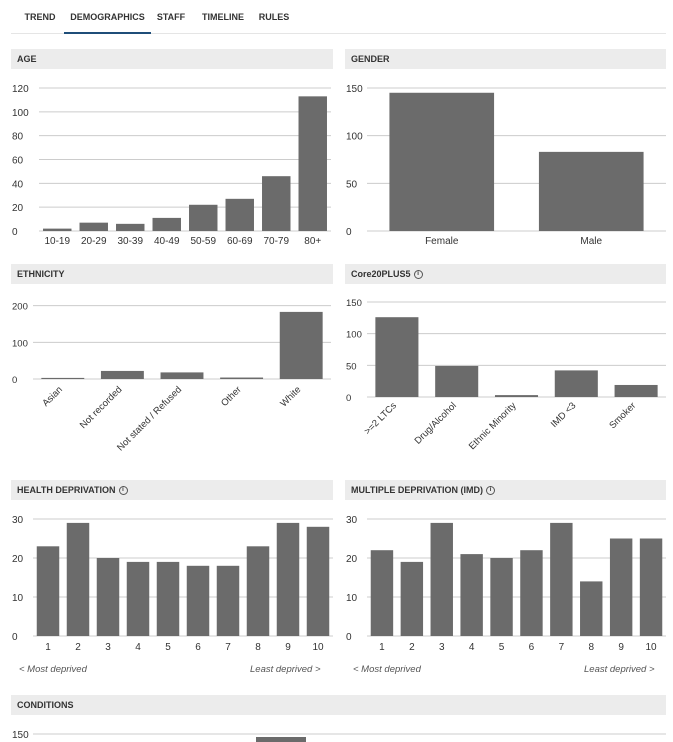  I want to click on y-tick-label: 120, so click(20, 89).